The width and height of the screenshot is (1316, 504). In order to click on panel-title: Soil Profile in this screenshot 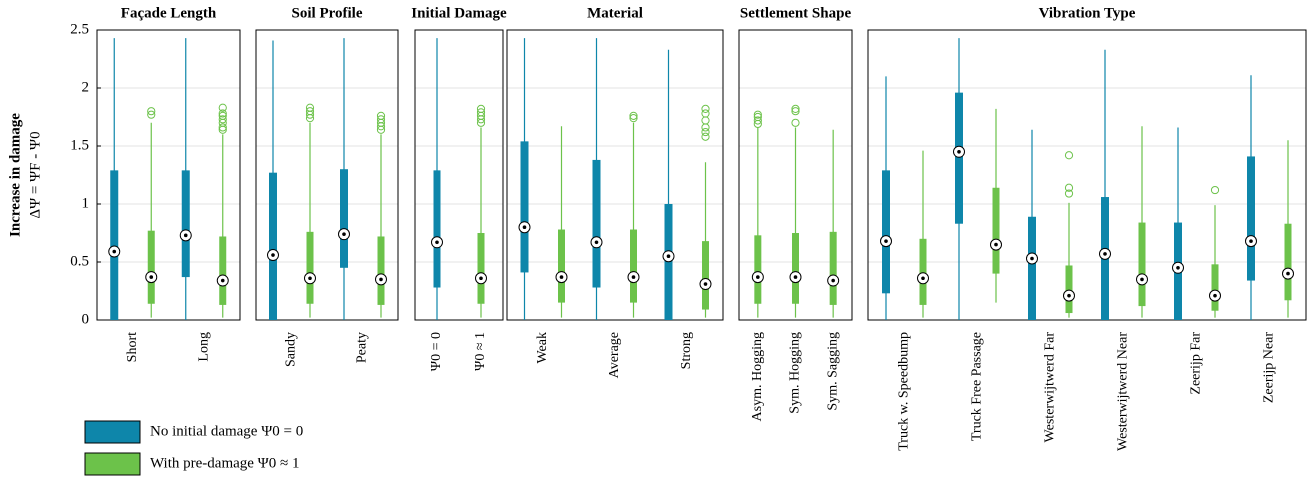, I will do `click(327, 13)`.